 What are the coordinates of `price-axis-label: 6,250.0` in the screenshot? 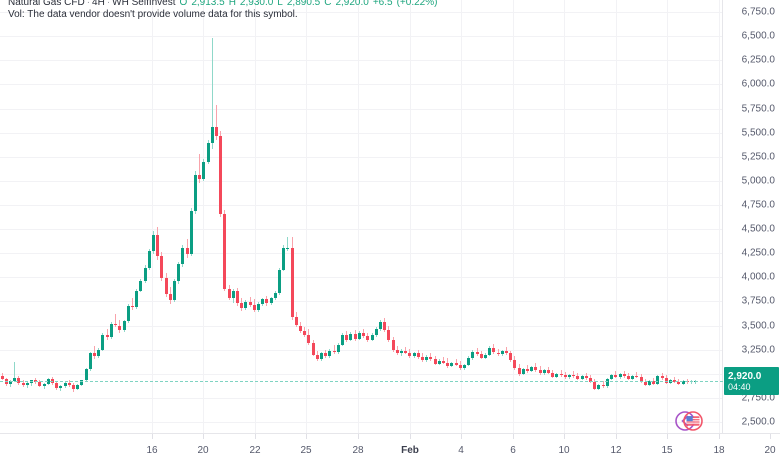 It's located at (758, 60).